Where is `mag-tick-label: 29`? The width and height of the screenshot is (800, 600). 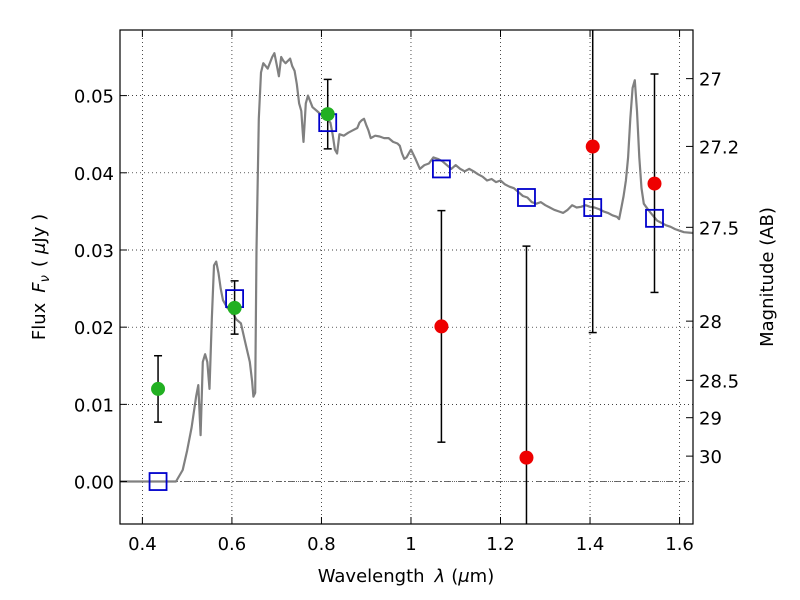
mag-tick-label: 29 is located at coordinates (710, 419).